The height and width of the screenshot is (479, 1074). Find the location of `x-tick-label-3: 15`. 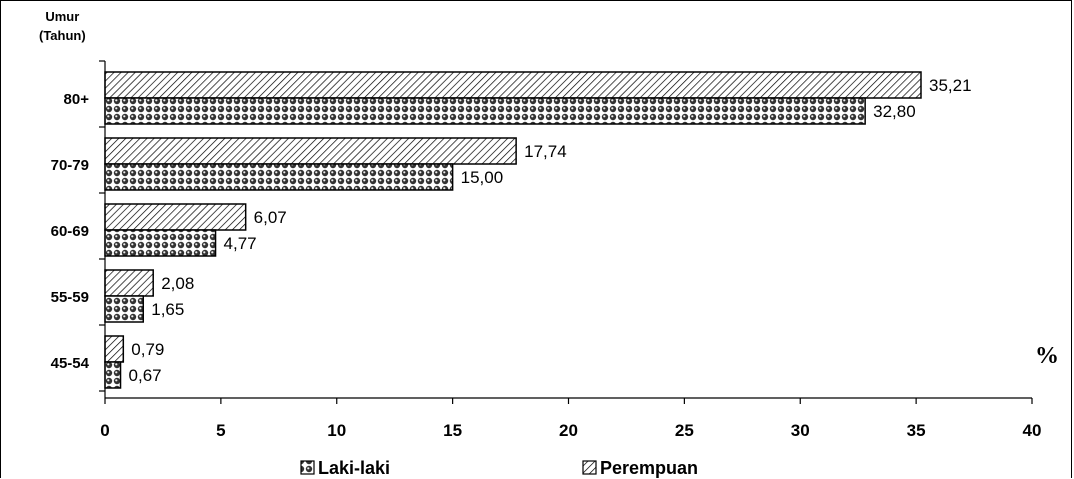

x-tick-label-3: 15 is located at coordinates (452, 430).